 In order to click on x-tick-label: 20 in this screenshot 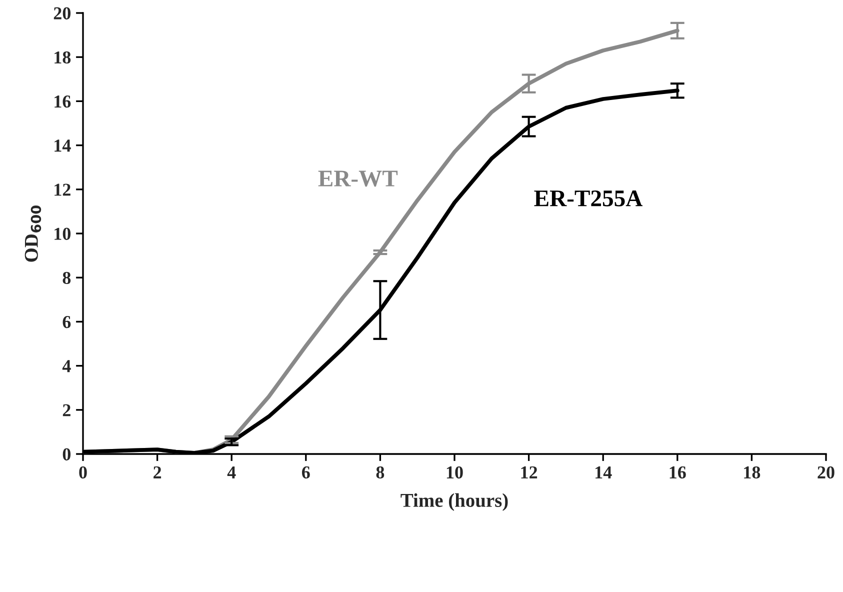, I will do `click(826, 472)`.